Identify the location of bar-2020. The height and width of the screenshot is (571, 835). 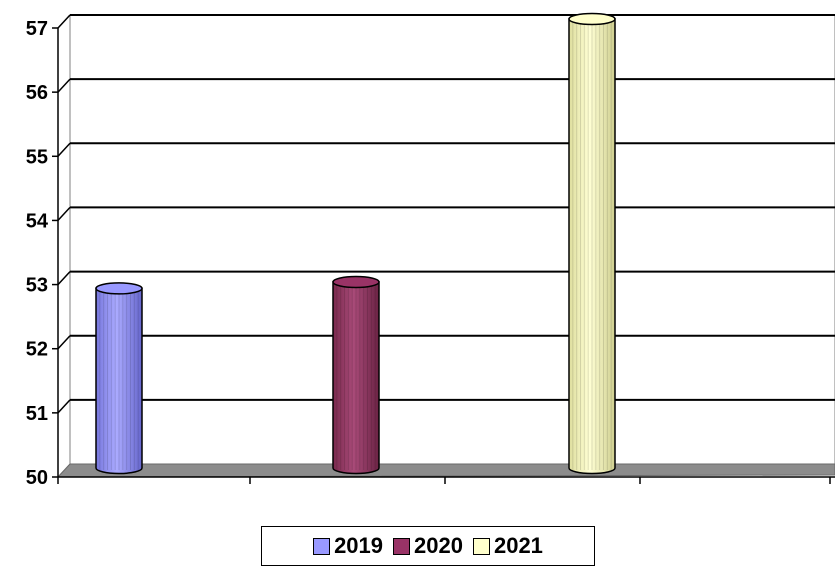
(356, 375).